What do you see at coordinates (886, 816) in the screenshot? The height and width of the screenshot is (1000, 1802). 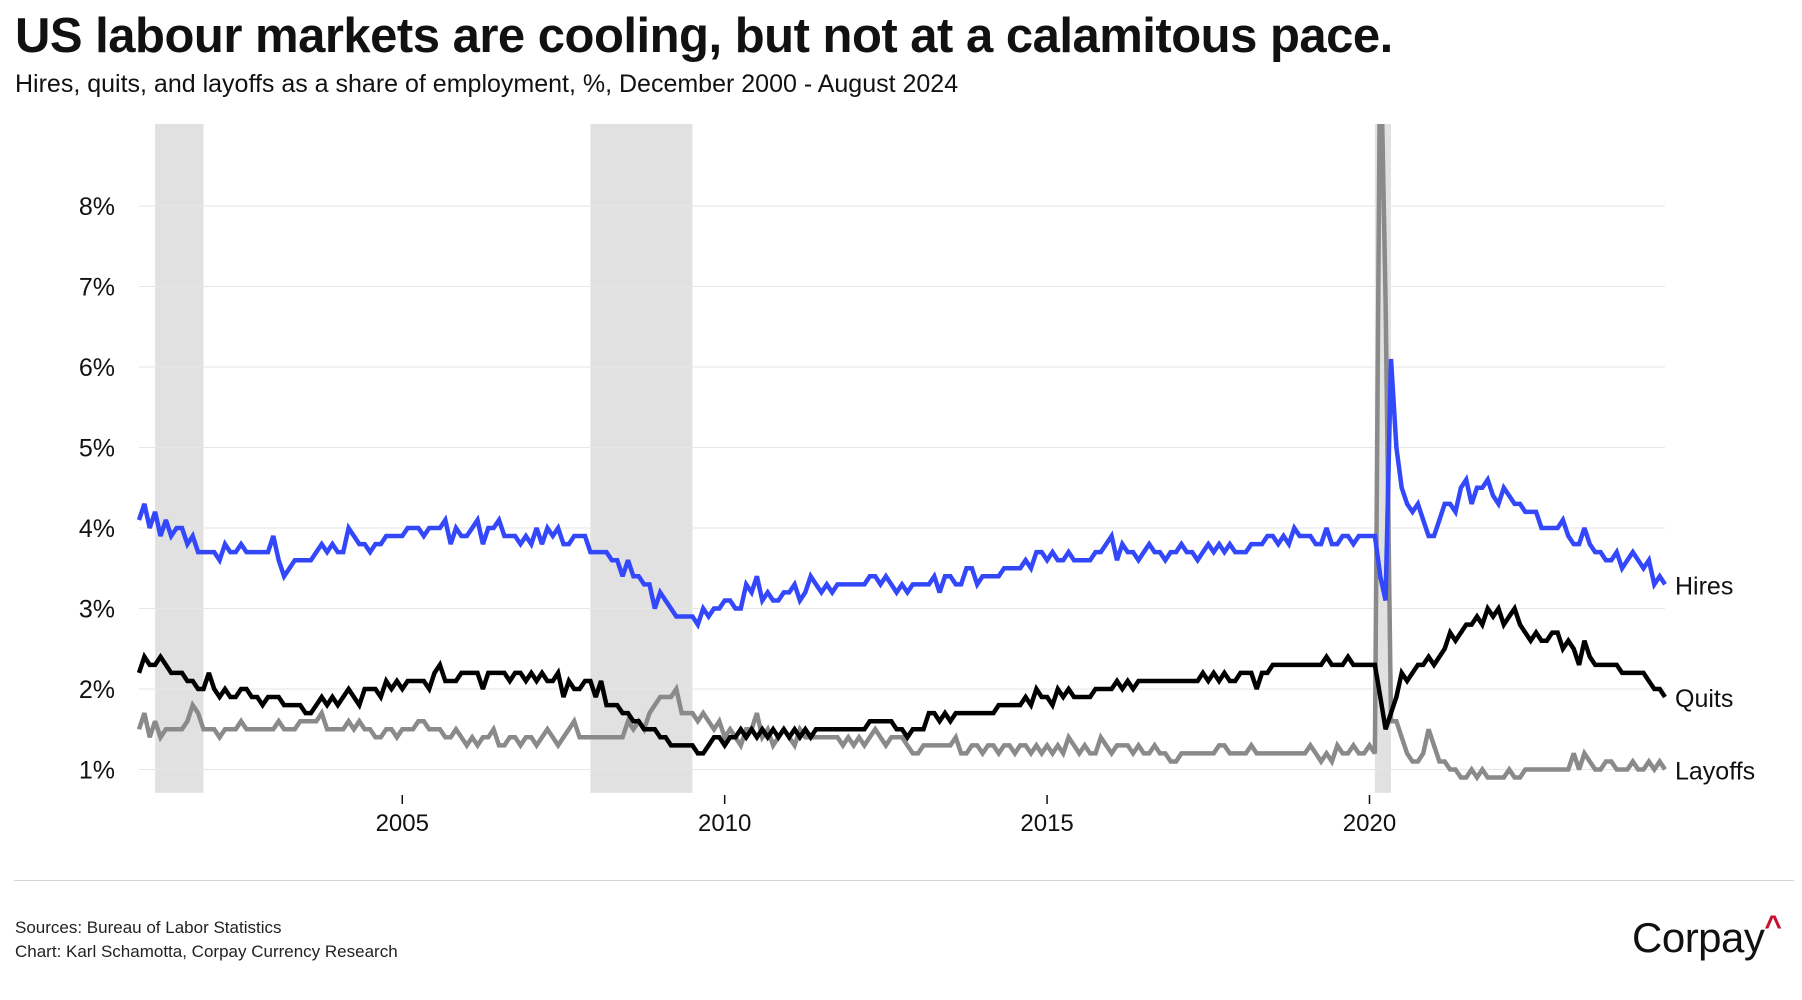 I see `x-axis: 2005 2010 2015 2020` at bounding box center [886, 816].